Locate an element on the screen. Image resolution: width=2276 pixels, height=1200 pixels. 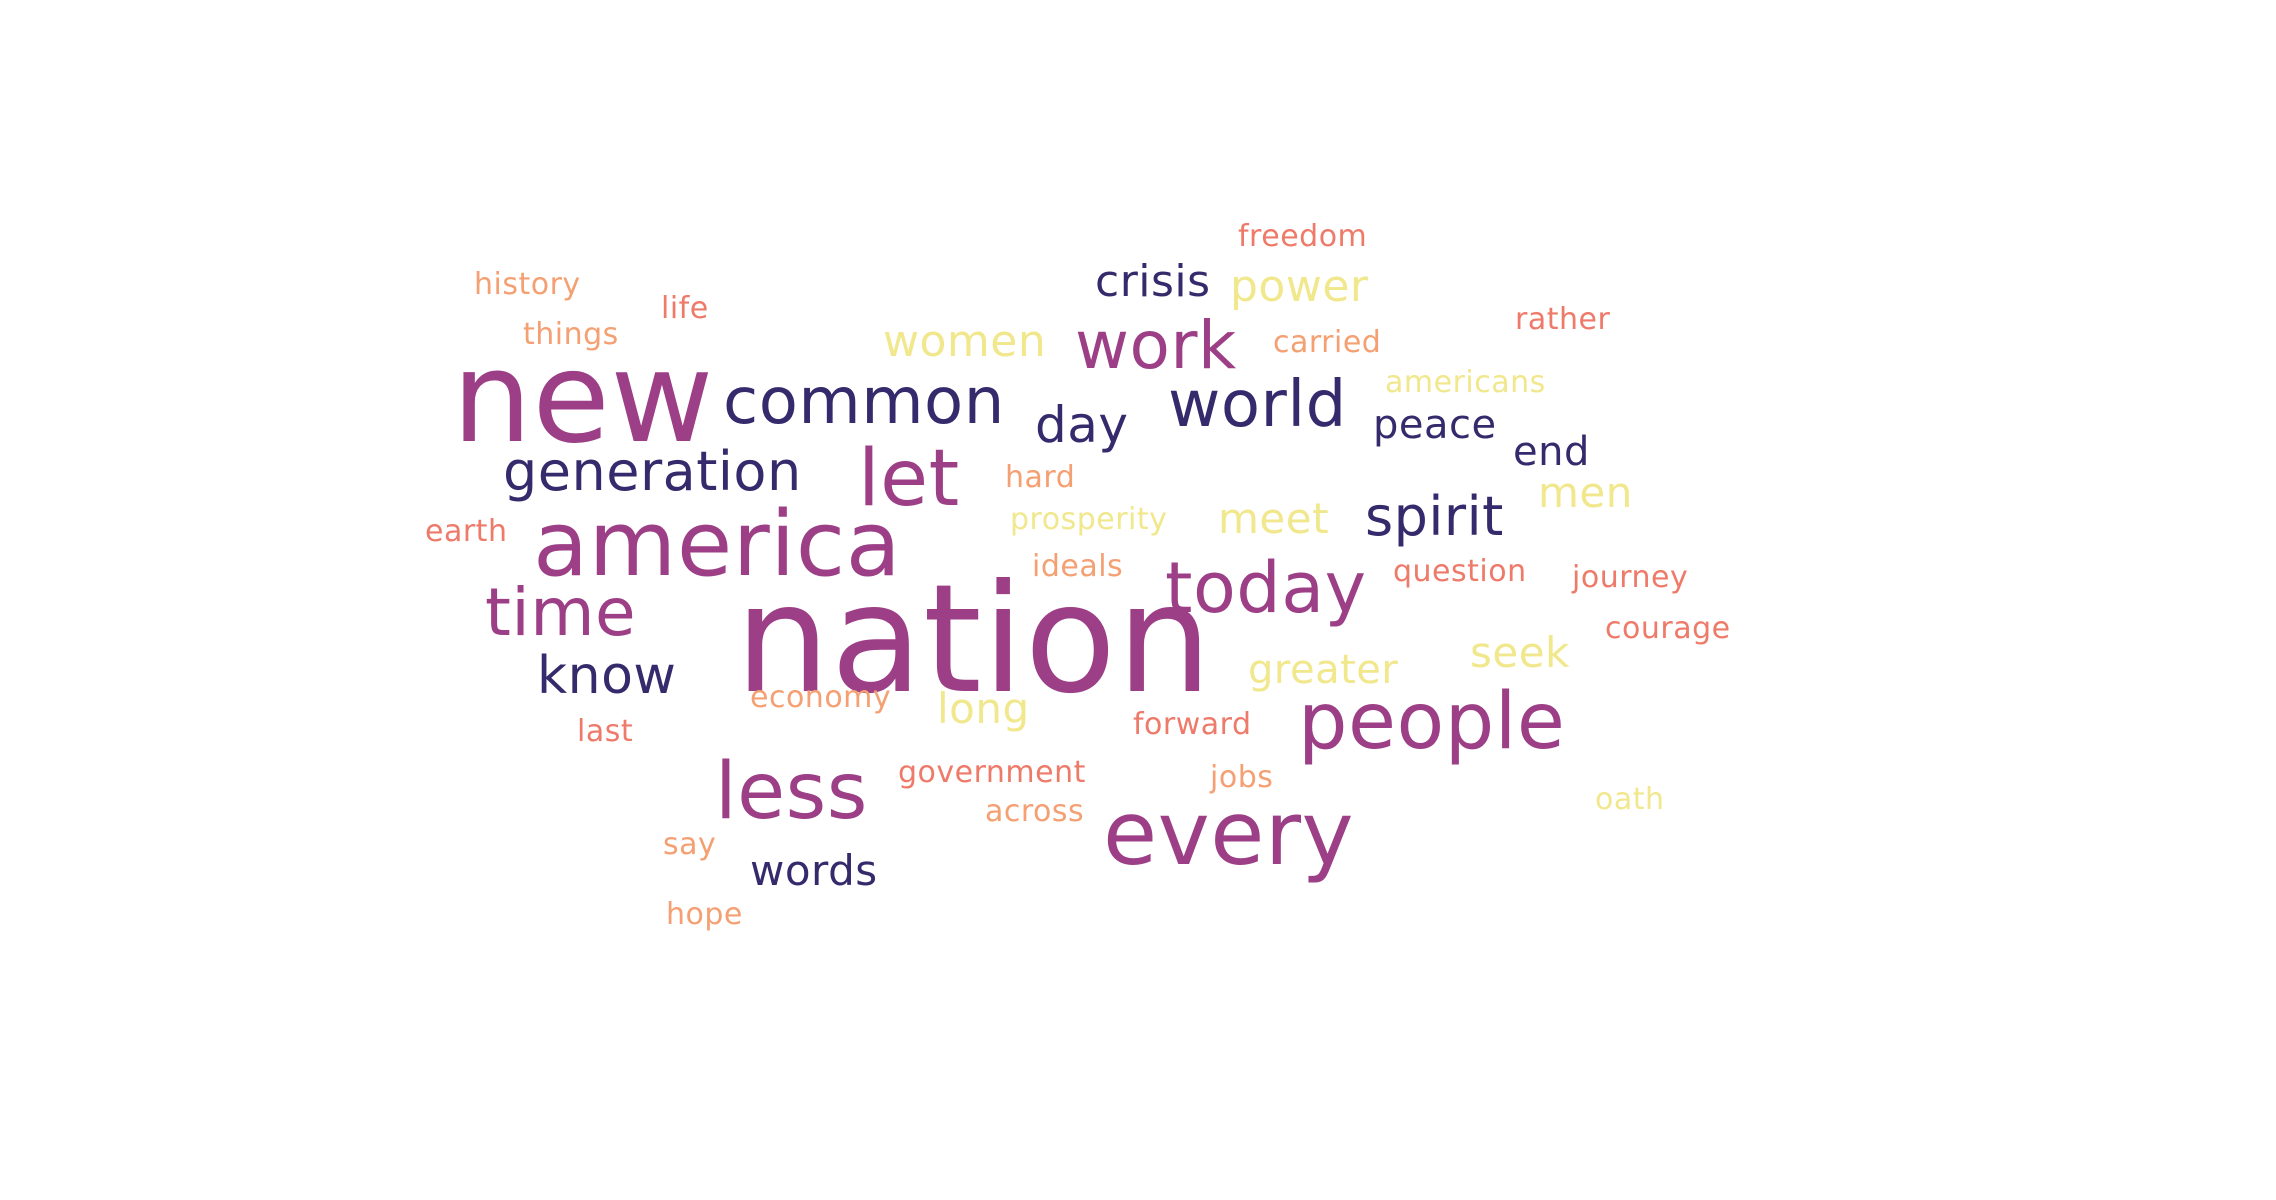
cloud-word: history is located at coordinates (527, 284).